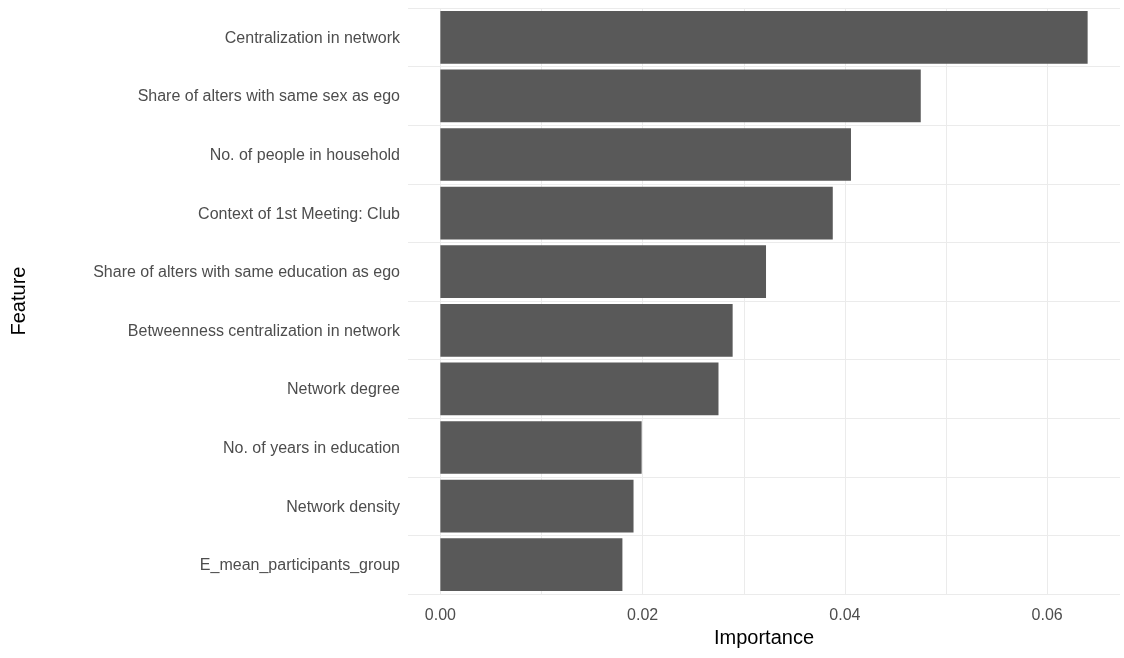  What do you see at coordinates (343, 506) in the screenshot?
I see `y-tick-label: Network density` at bounding box center [343, 506].